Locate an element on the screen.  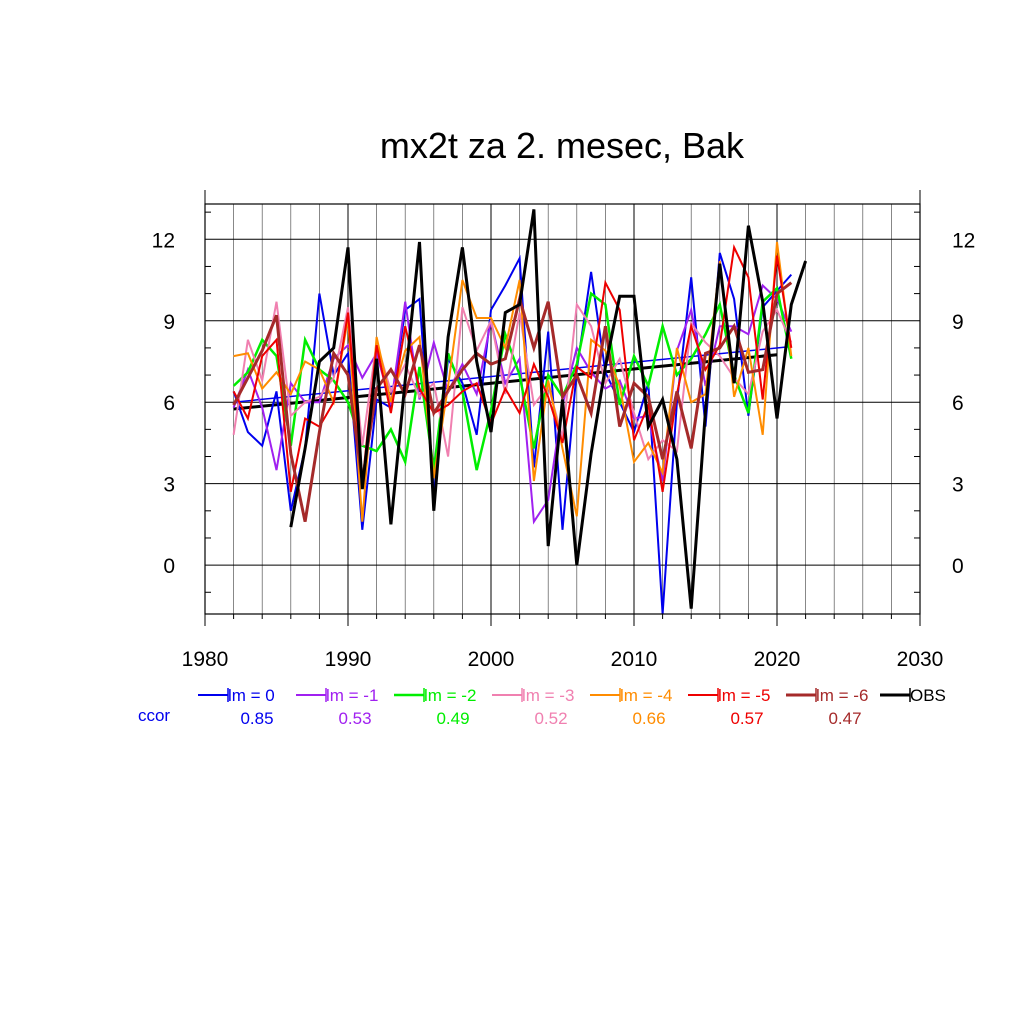
y-tick-label: 9 is located at coordinates (169, 322).